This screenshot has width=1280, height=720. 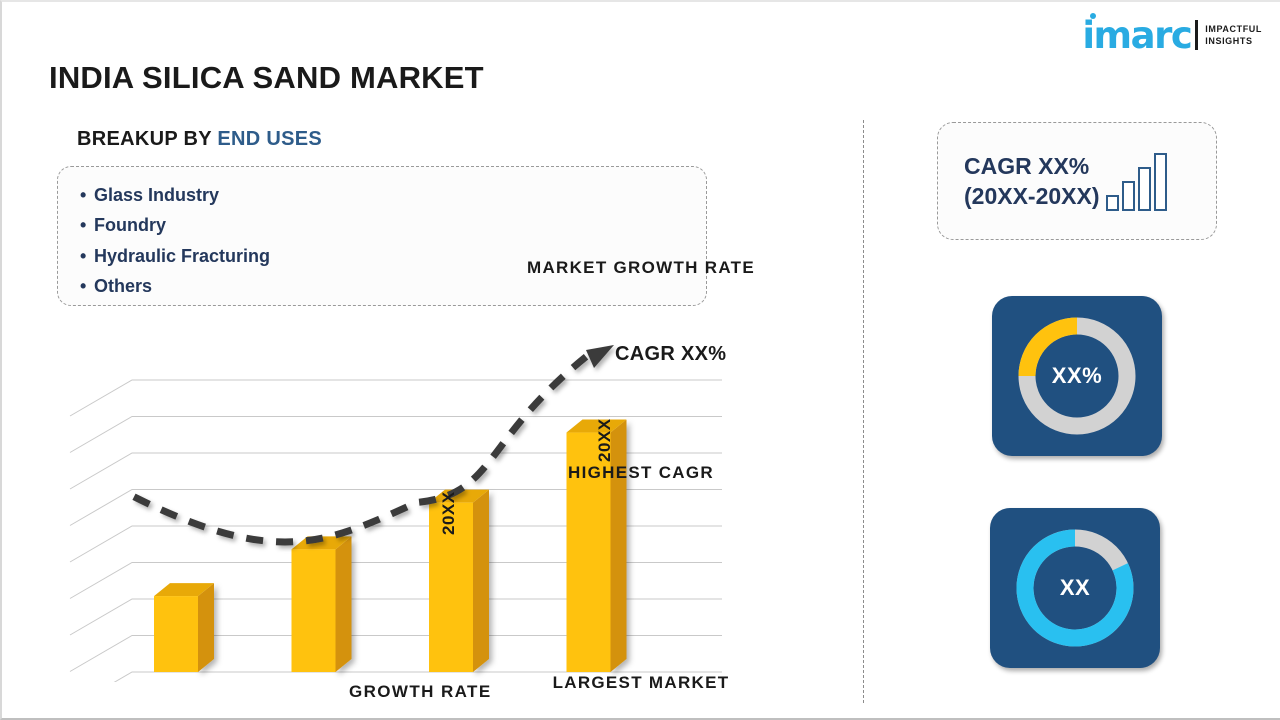 What do you see at coordinates (641, 682) in the screenshot?
I see `largest-market-caption: LARGEST MARKET` at bounding box center [641, 682].